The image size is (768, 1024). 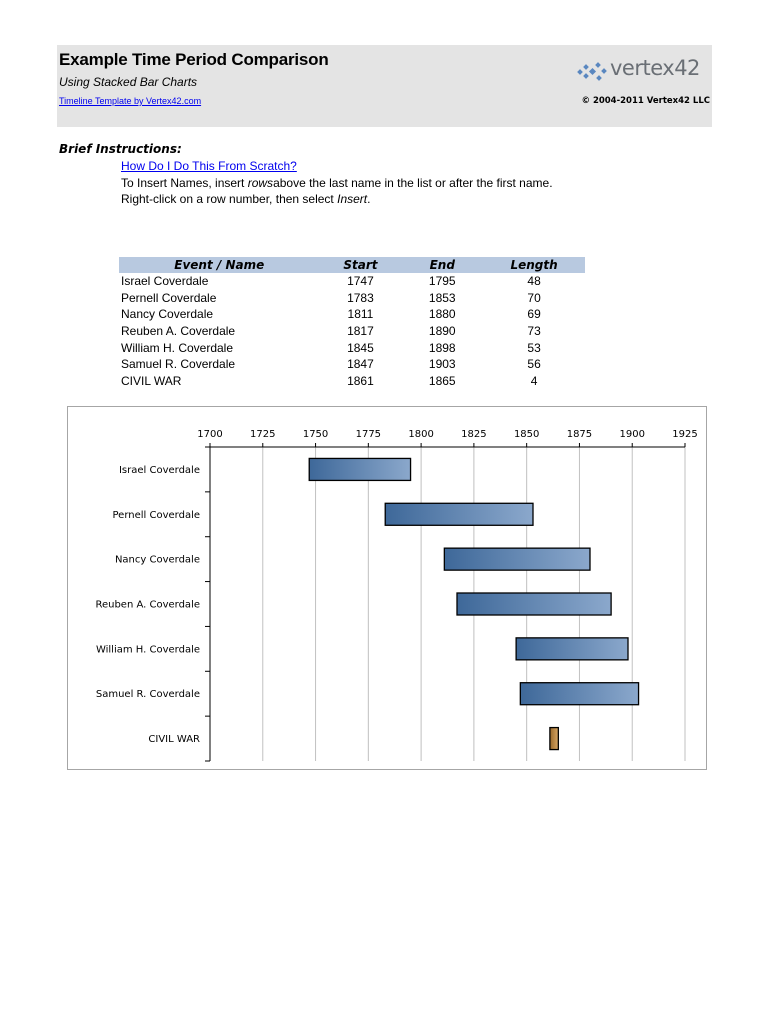 I want to click on cell-end: 1865, so click(x=442, y=380).